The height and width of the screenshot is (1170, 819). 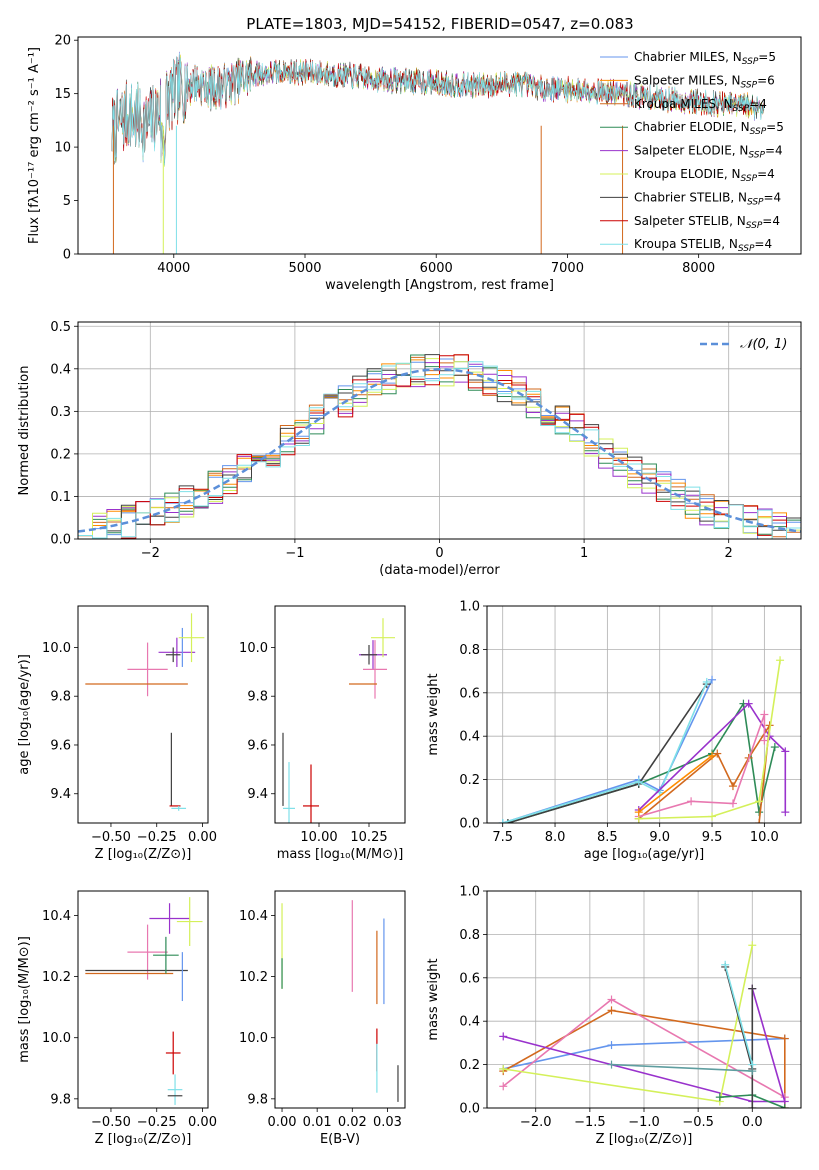 I want to click on y-axis-label: Normed distribution, so click(x=24, y=431).